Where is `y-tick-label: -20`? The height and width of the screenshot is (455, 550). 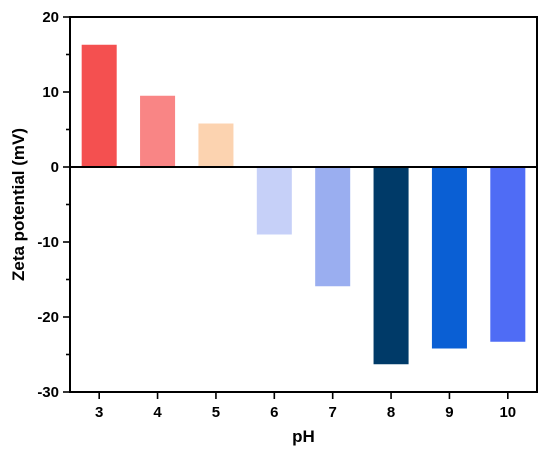 y-tick-label: -20 is located at coordinates (48, 317).